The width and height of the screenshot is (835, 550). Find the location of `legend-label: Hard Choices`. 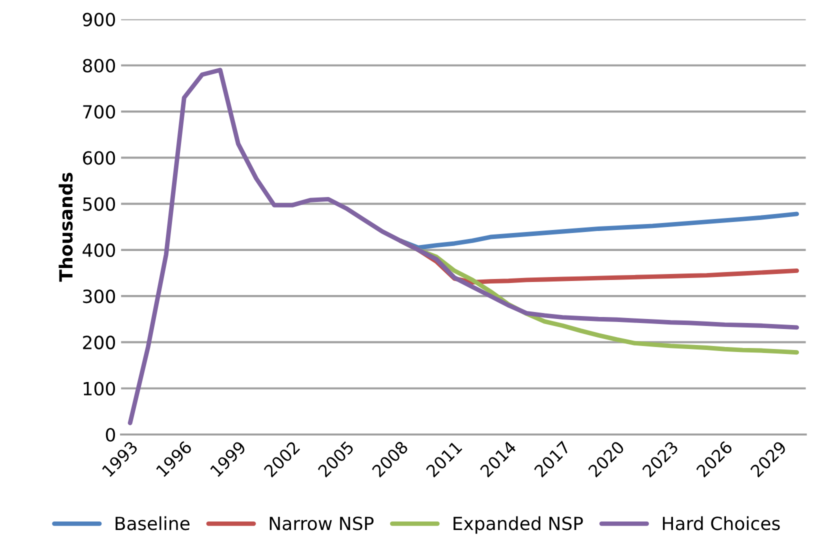

legend-label: Hard Choices is located at coordinates (721, 523).